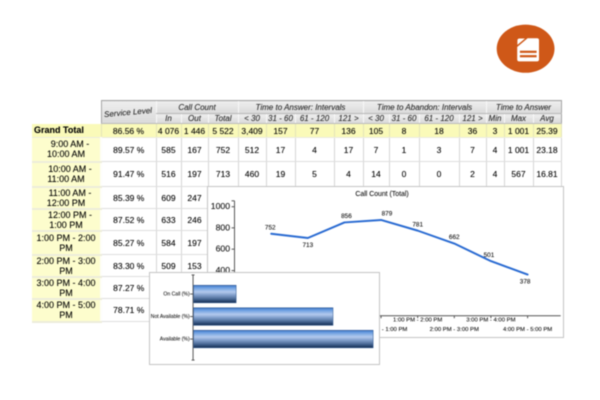 This screenshot has height=400, width=600. What do you see at coordinates (270, 227) in the screenshot?
I see `svg-text: 752` at bounding box center [270, 227].